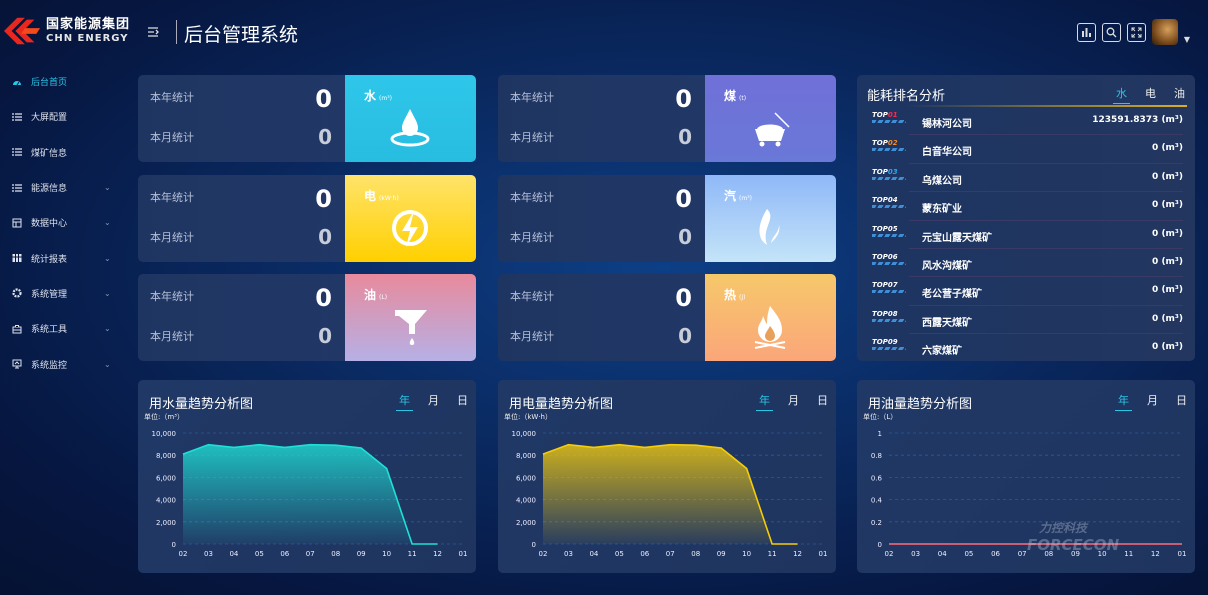 The image size is (1208, 595). I want to click on sidebar-item-7: 系统工具 ⌄, so click(65, 328).